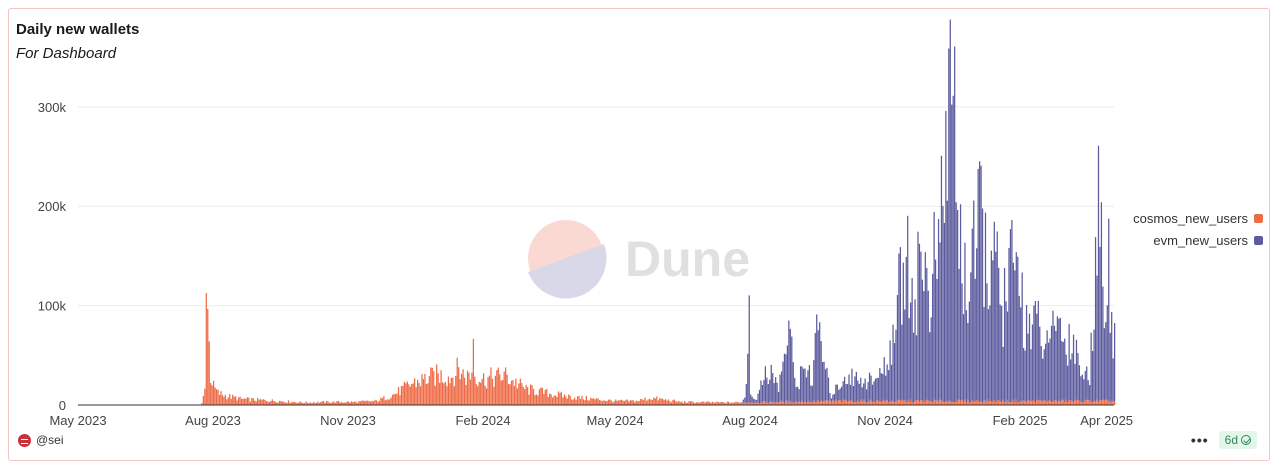 The image size is (1280, 471). I want to click on refresh-badge: 6d, so click(1237, 440).